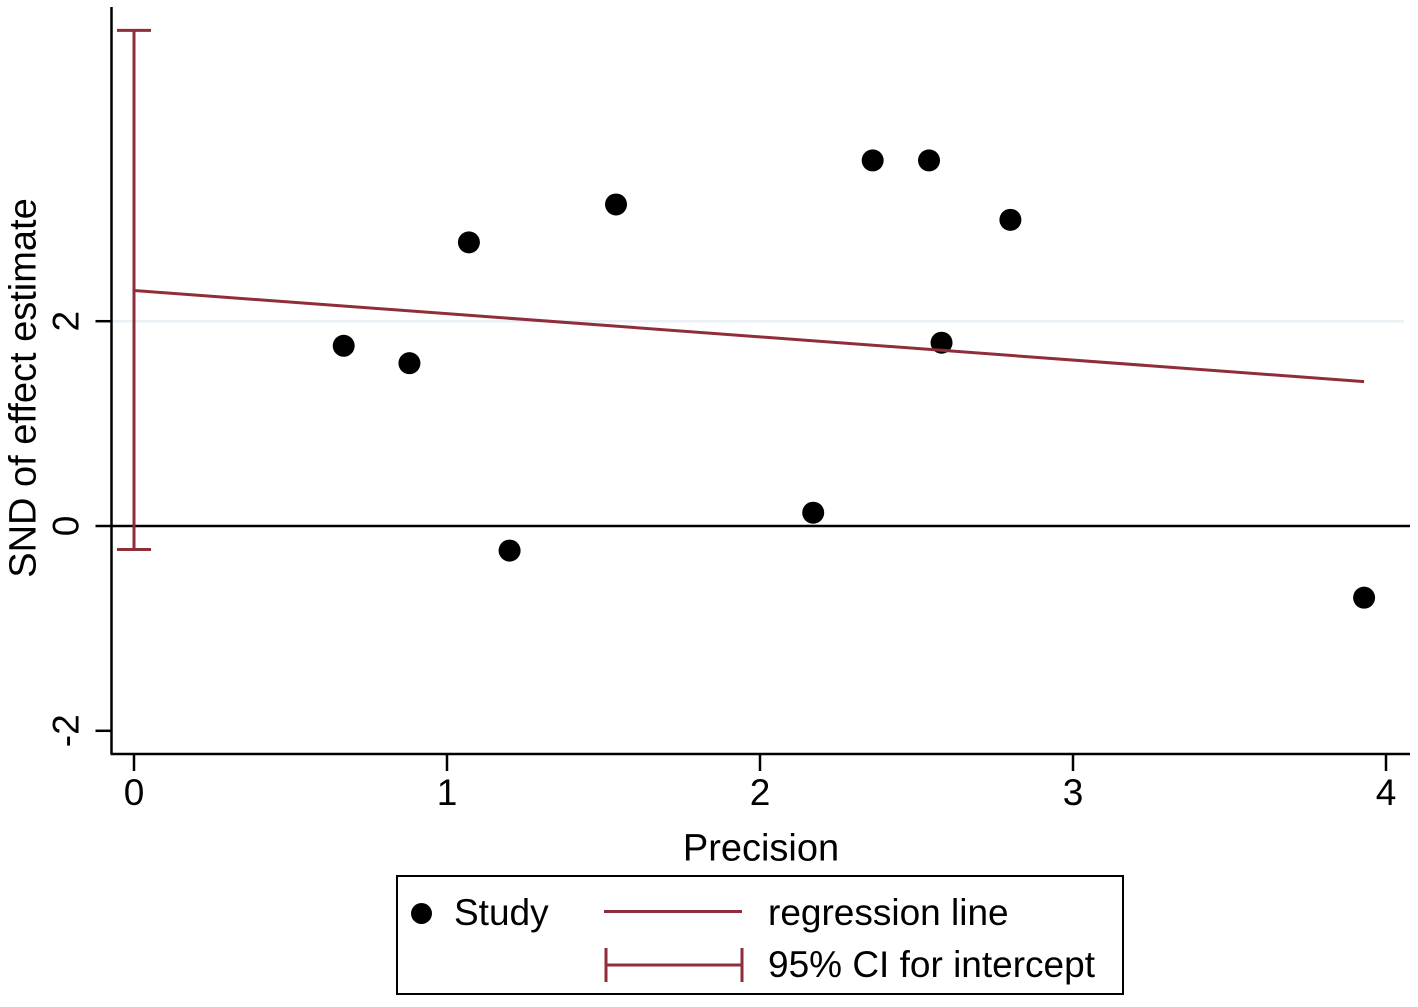 Image resolution: width=1418 pixels, height=1007 pixels. Describe the element at coordinates (66, 526) in the screenshot. I see `y-tick-label: 0` at that location.